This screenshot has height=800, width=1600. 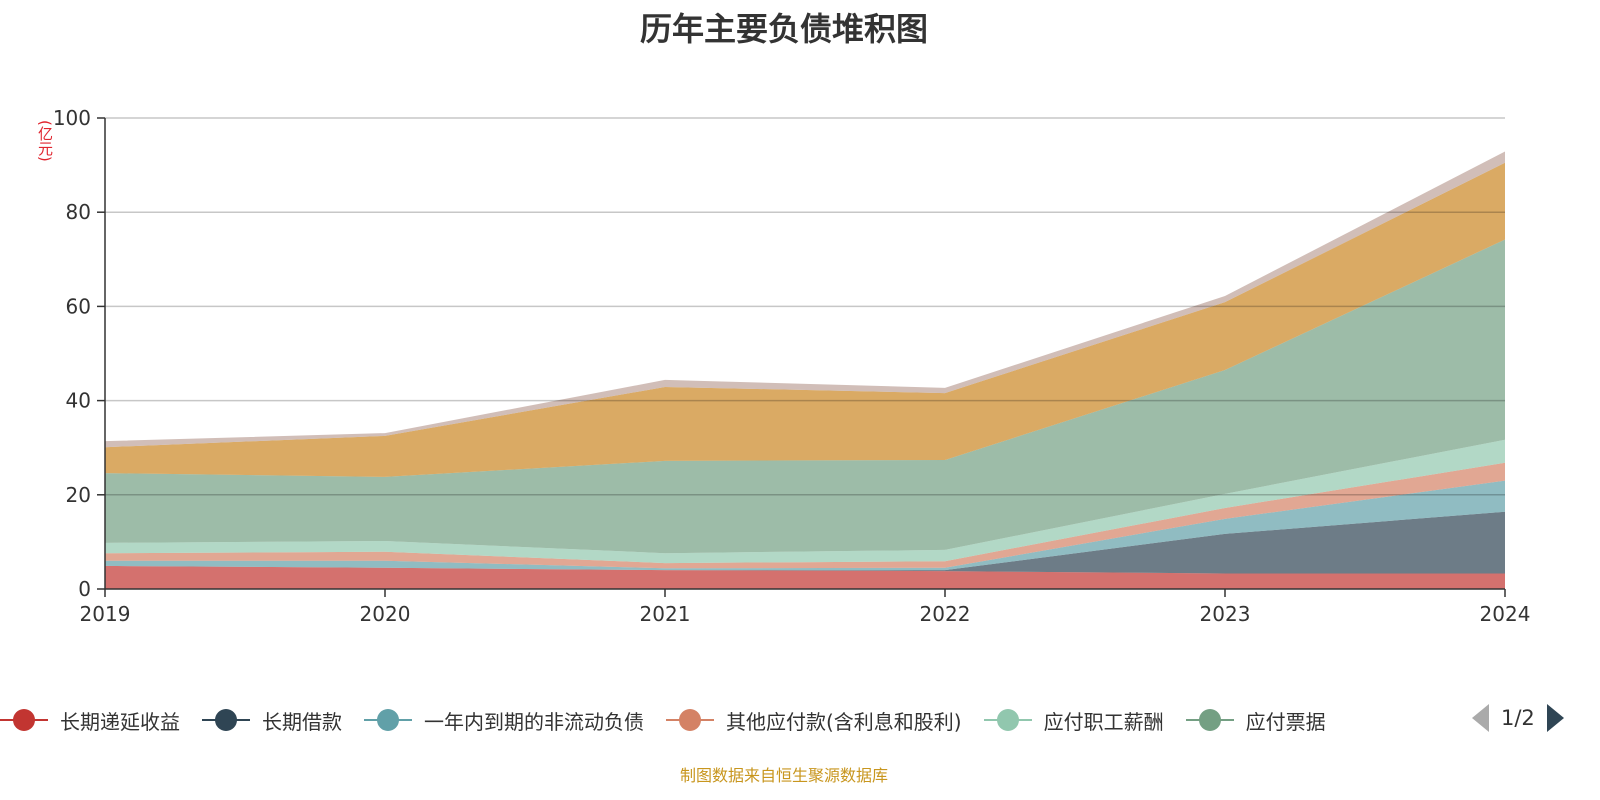 I want to click on x-tick-label: 2024, so click(x=1505, y=614).